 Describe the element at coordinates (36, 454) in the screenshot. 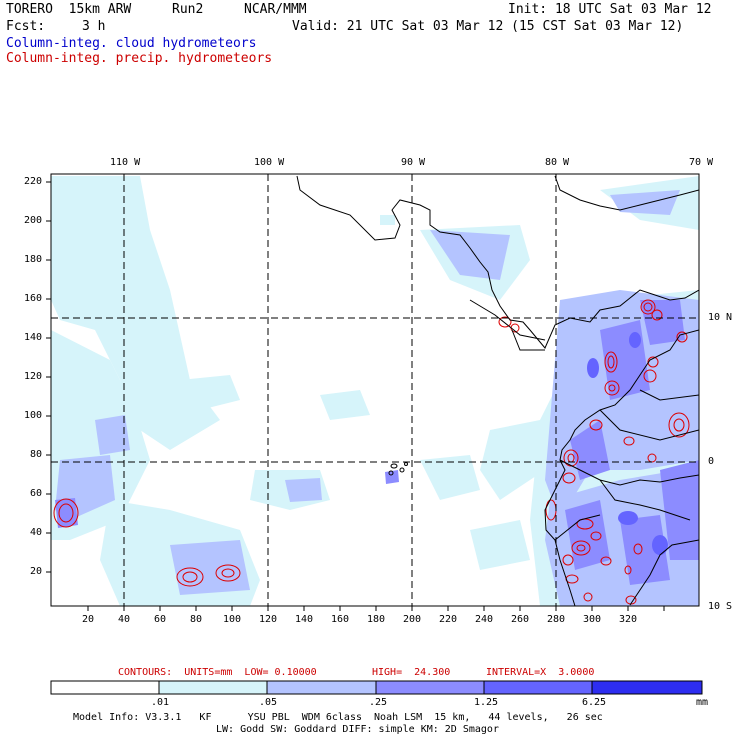

I see `y-tick-label: 80` at that location.